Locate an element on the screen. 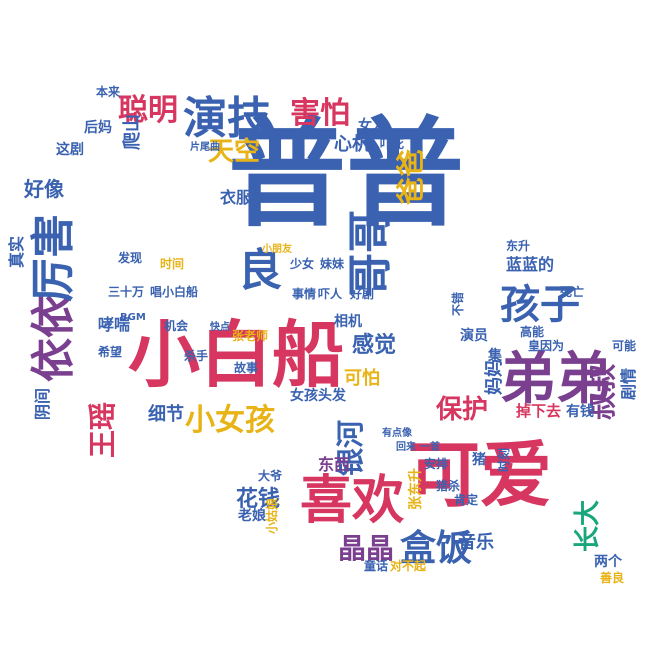 The height and width of the screenshot is (653, 653). word: 一首 is located at coordinates (430, 446).